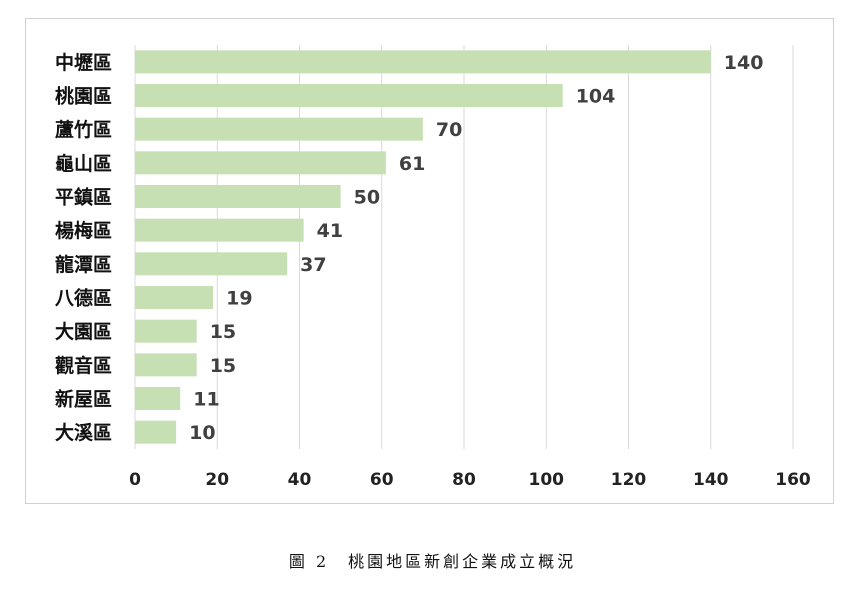 The image size is (865, 601). I want to click on category-label: 龜山區, so click(83, 163).